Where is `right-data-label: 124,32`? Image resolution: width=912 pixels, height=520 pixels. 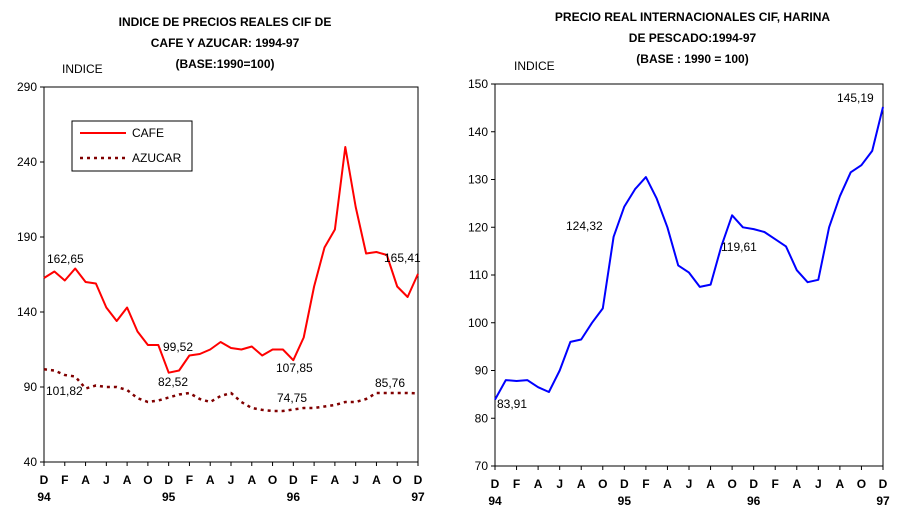
right-data-label: 124,32 is located at coordinates (584, 226).